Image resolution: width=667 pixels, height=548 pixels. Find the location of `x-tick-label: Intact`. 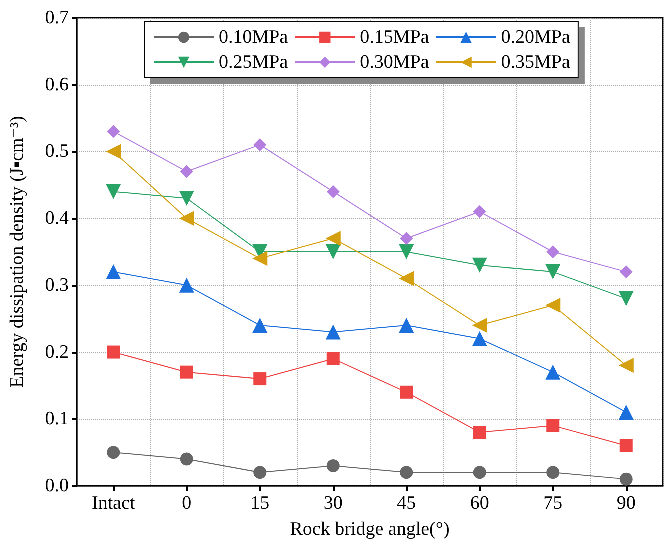

x-tick-label: Intact is located at coordinates (114, 503).